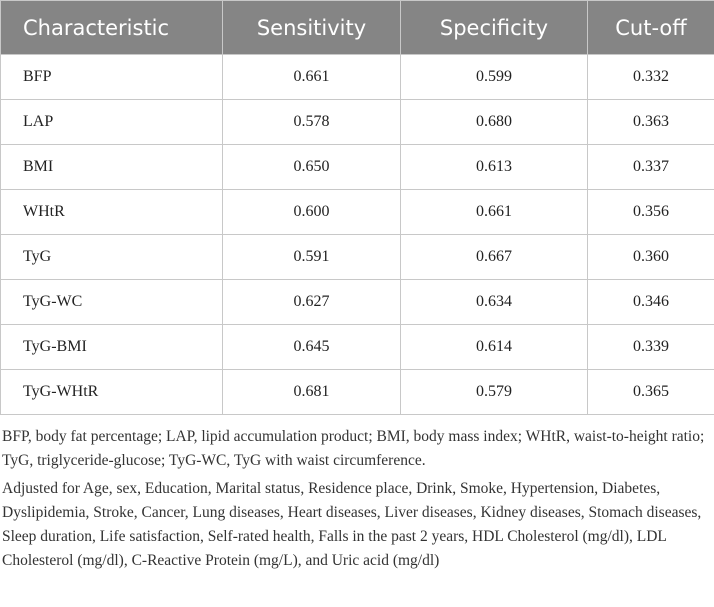 Image resolution: width=714 pixels, height=607 pixels. Describe the element at coordinates (311, 212) in the screenshot. I see `table-cell: 0.600` at that location.